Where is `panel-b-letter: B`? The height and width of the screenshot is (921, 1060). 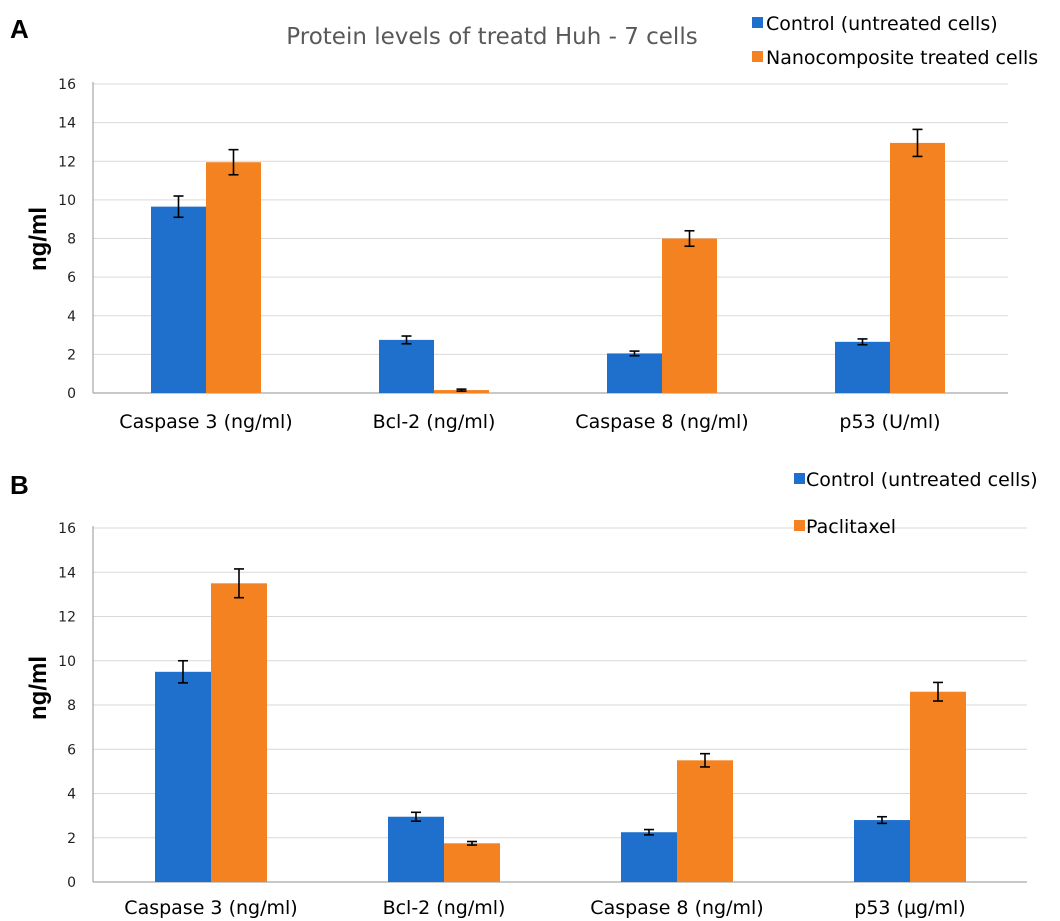
panel-b-letter: B is located at coordinates (19, 485).